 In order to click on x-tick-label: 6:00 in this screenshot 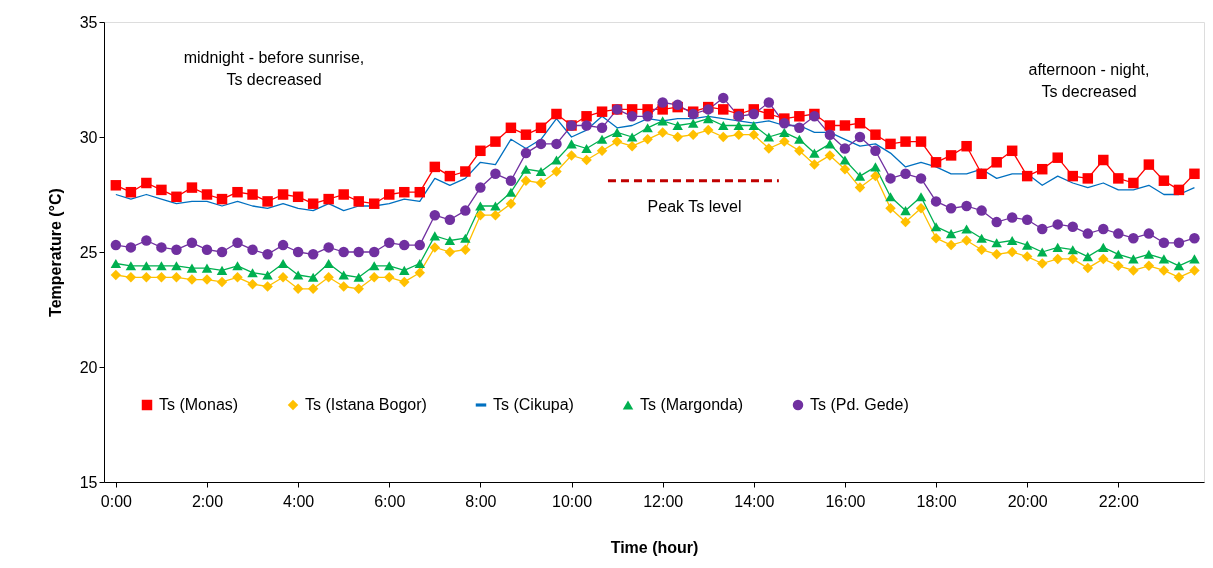, I will do `click(390, 501)`.